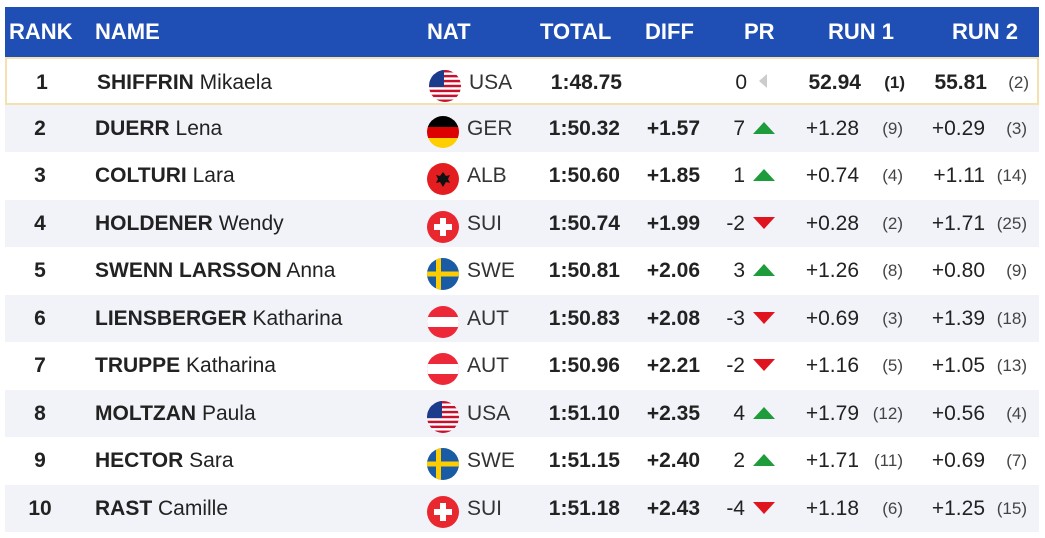 The width and height of the screenshot is (1045, 538). Describe the element at coordinates (739, 128) in the screenshot. I see `position-change: 7` at that location.